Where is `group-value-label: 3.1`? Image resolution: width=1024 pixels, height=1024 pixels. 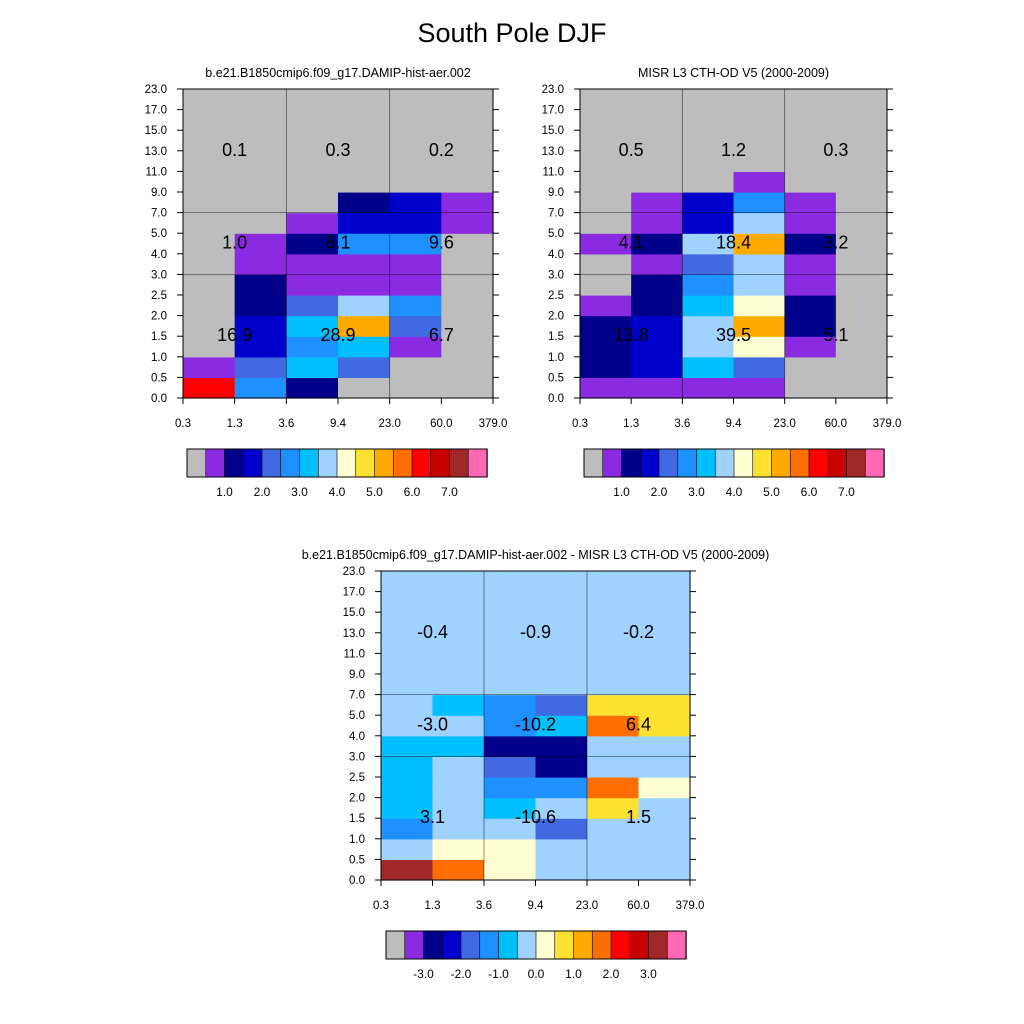 group-value-label: 3.1 is located at coordinates (432, 817).